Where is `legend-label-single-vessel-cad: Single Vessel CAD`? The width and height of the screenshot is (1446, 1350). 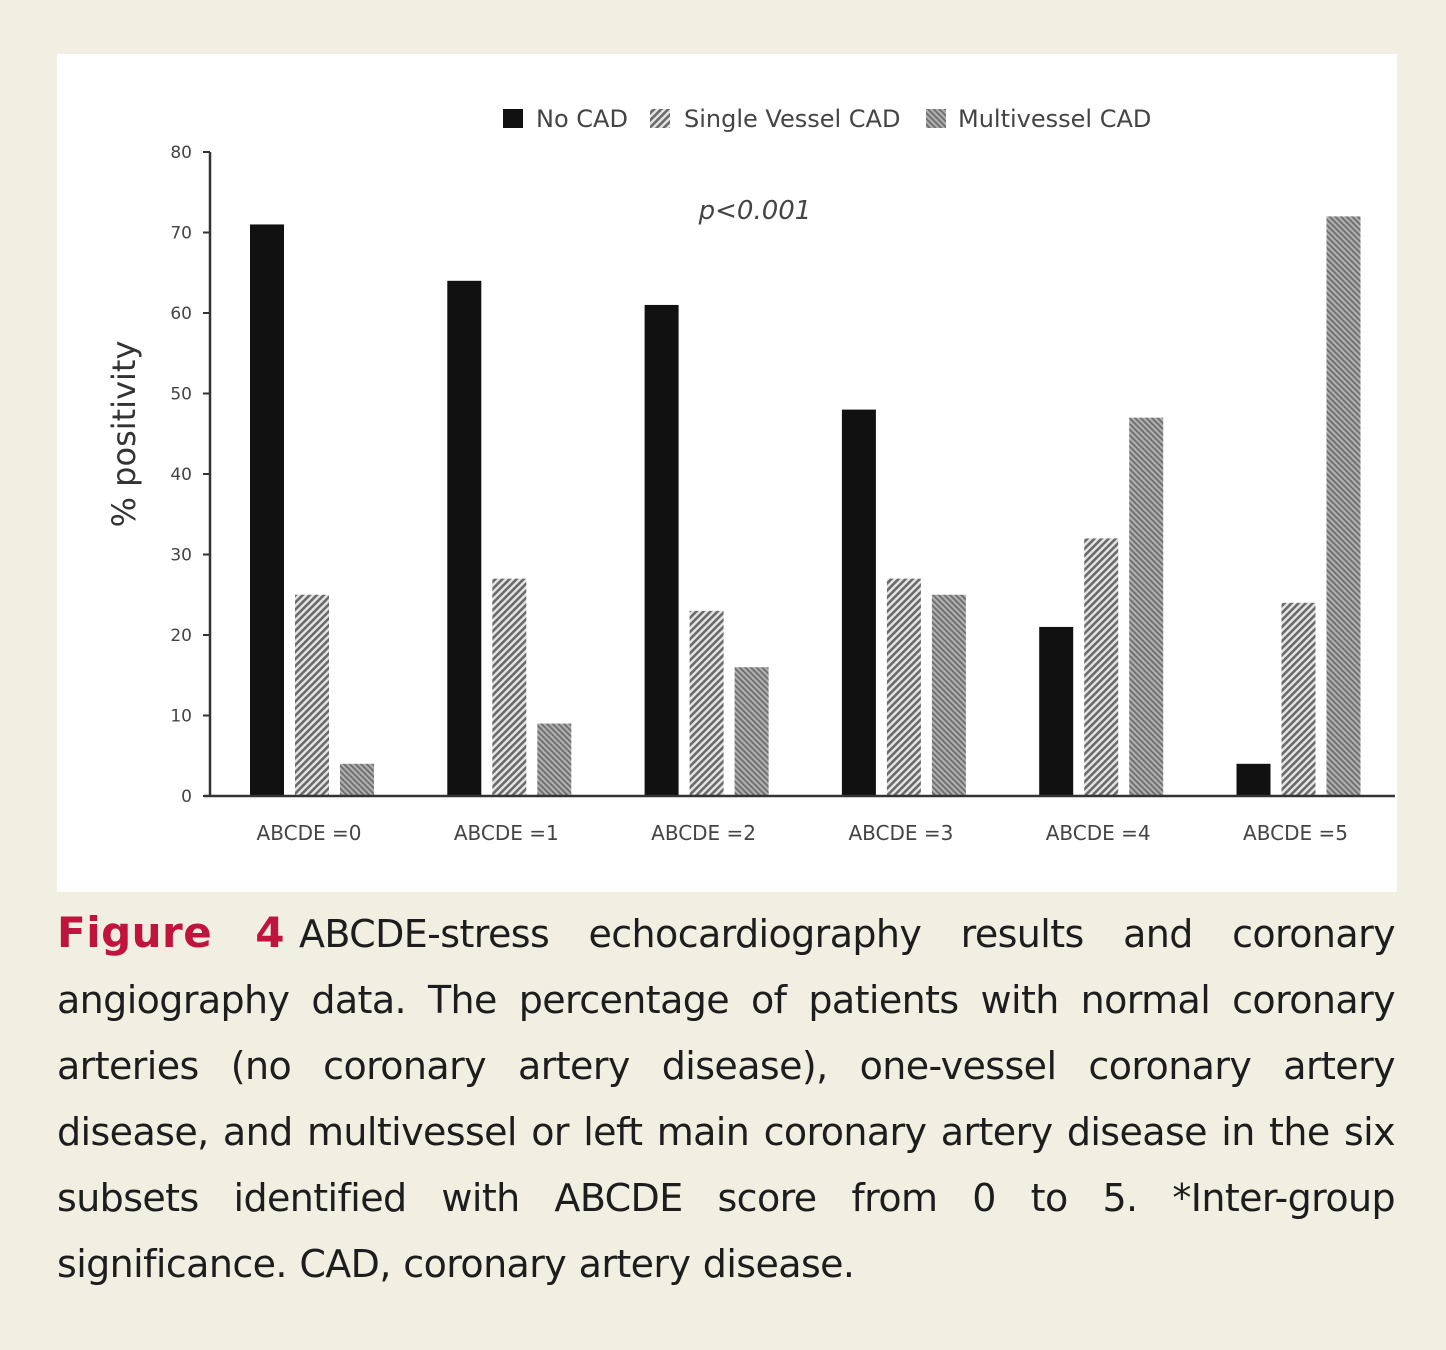
legend-label-single-vessel-cad: Single Vessel CAD is located at coordinates (792, 119).